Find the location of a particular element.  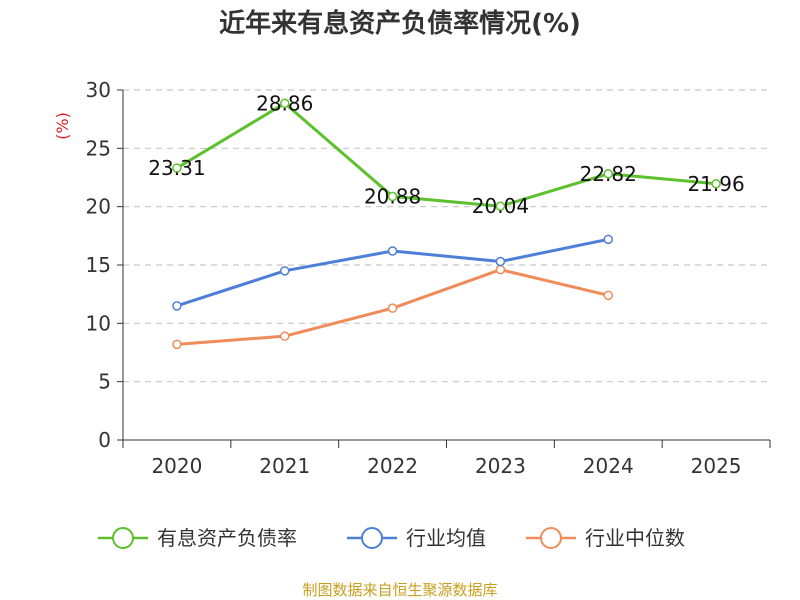

y-axis-label: (%) is located at coordinates (62, 126).